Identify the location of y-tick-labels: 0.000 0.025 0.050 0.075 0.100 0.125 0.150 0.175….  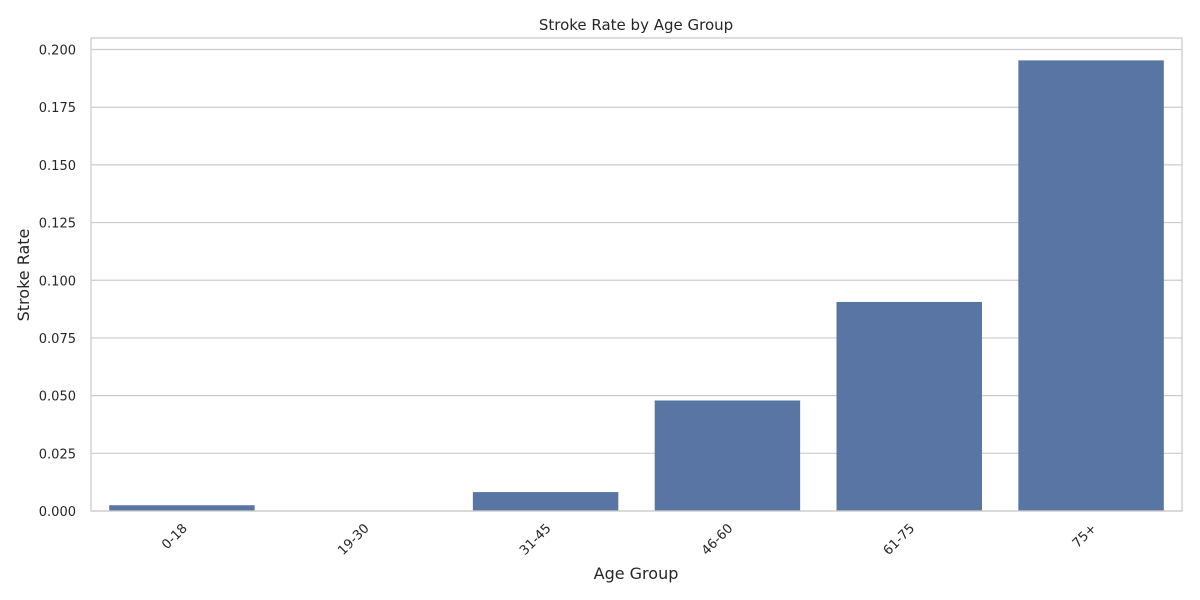
(57, 282).